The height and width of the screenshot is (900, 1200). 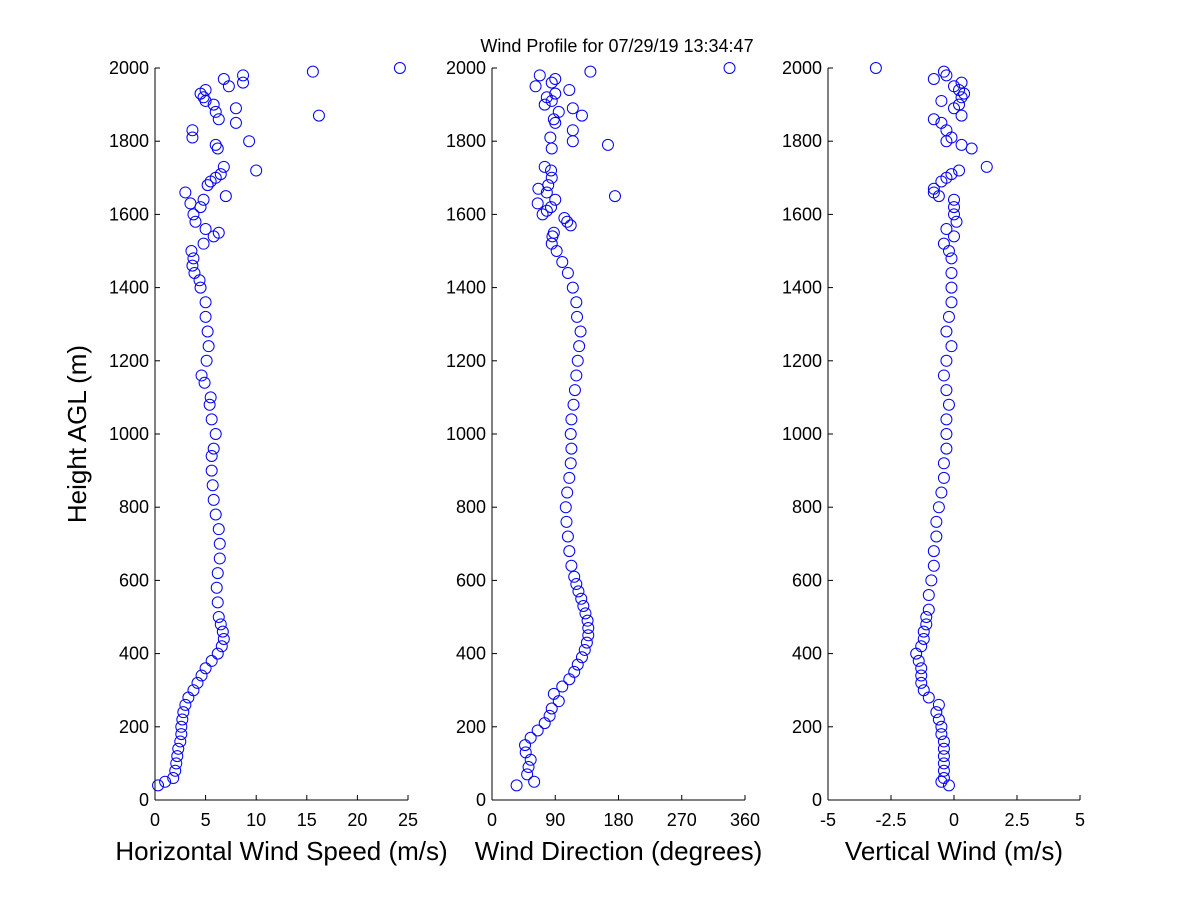 I want to click on y-tick-label: 2000, so click(x=129, y=68).